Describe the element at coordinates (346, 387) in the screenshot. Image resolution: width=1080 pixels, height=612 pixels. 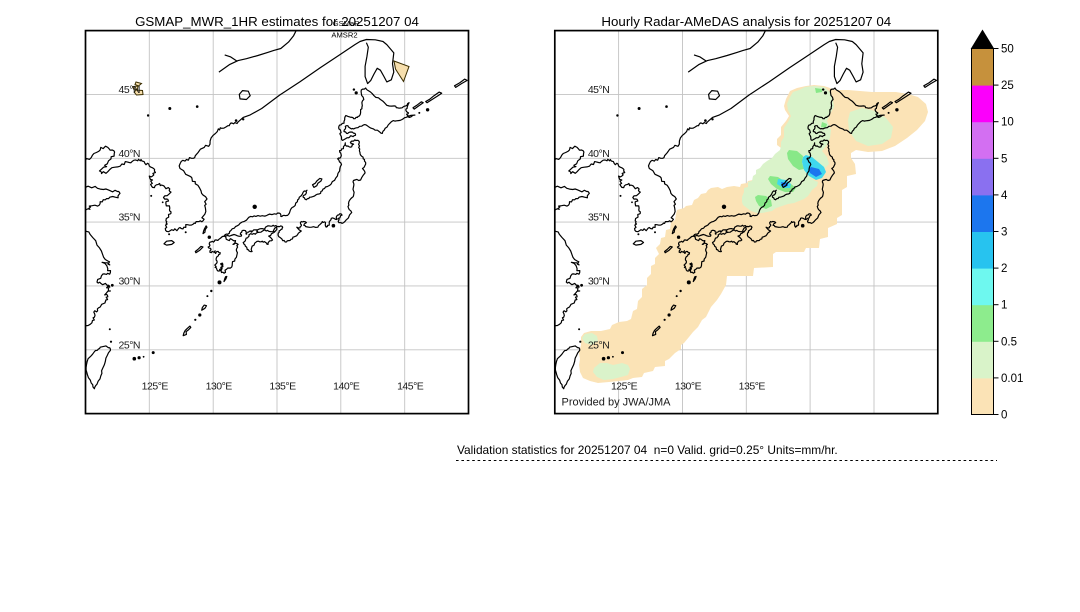
I see `svg-text: 140°E` at that location.